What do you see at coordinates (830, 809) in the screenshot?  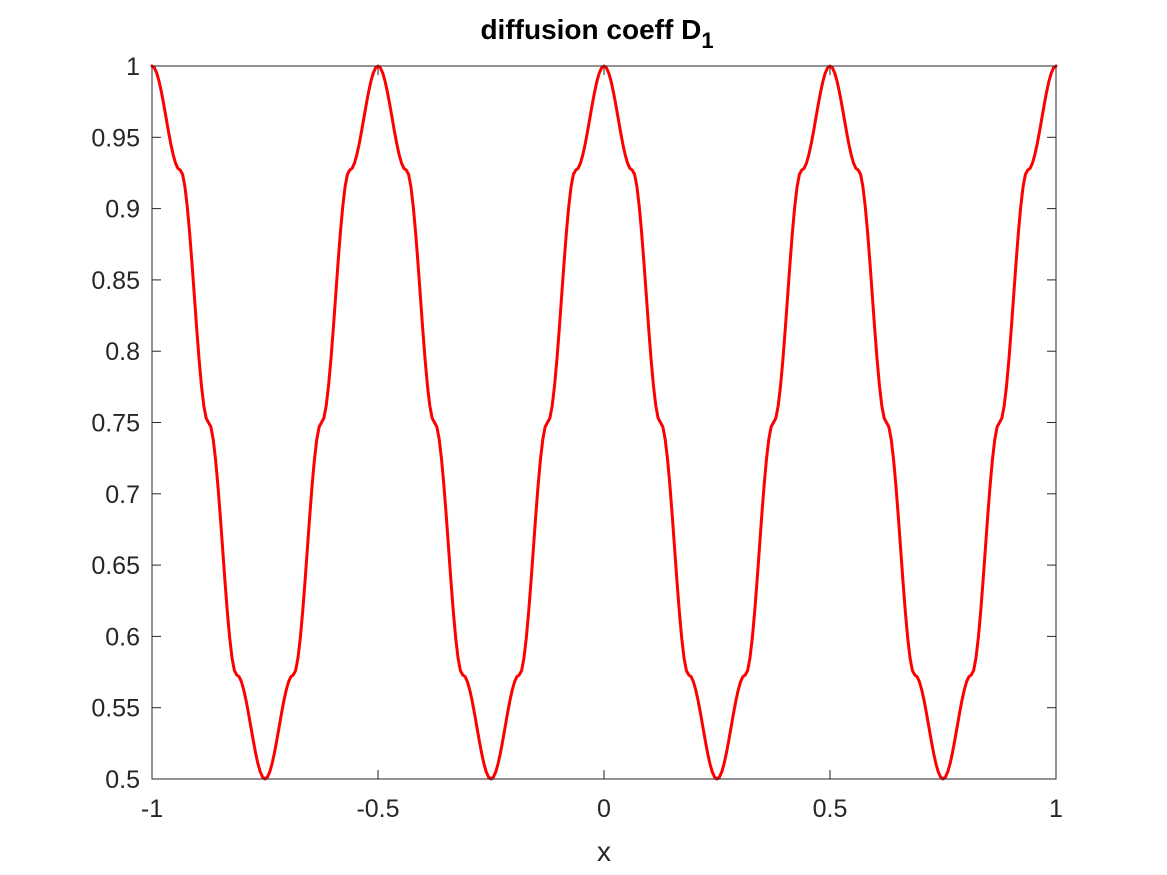 I see `x-tick-label: 0.5` at bounding box center [830, 809].